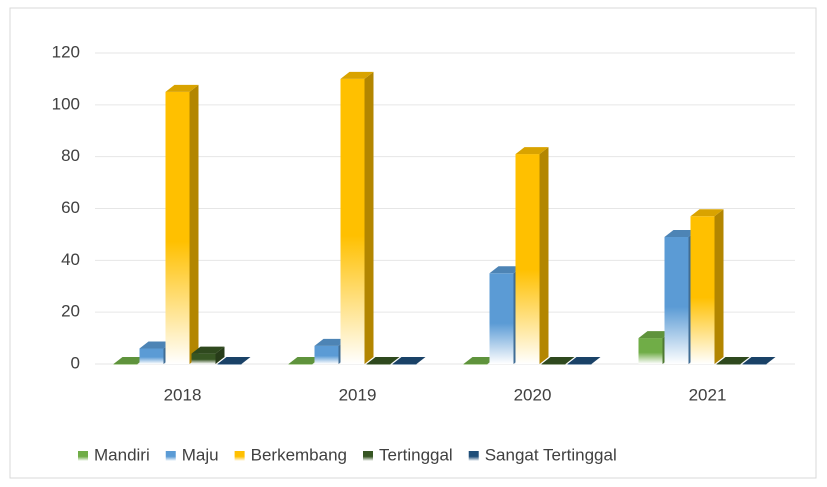  What do you see at coordinates (358, 394) in the screenshot?
I see `x-tick-label: 2019` at bounding box center [358, 394].